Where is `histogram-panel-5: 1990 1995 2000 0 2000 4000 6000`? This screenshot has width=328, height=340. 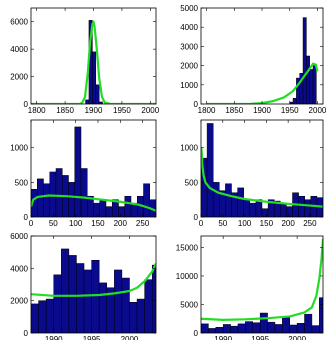
histogram-panel-5: 1990 1995 2000 0 2000 4000 6000 is located at coordinates (83, 286).